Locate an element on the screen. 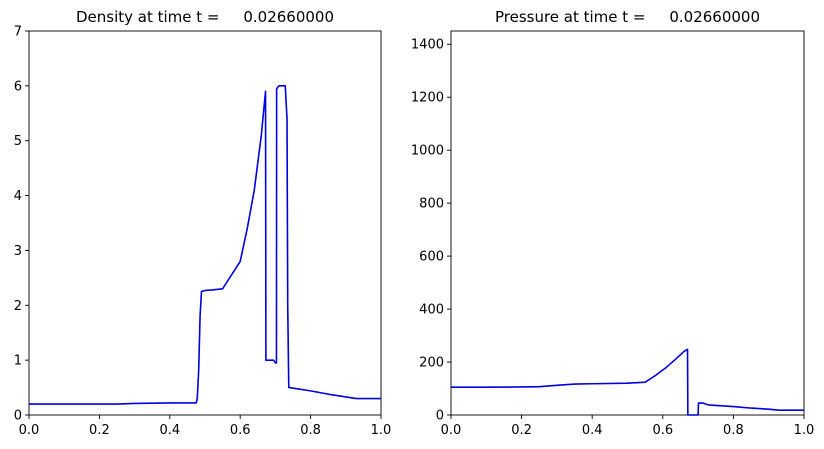 Image resolution: width=824 pixels, height=449 pixels. pressure-series-line is located at coordinates (627, 382).